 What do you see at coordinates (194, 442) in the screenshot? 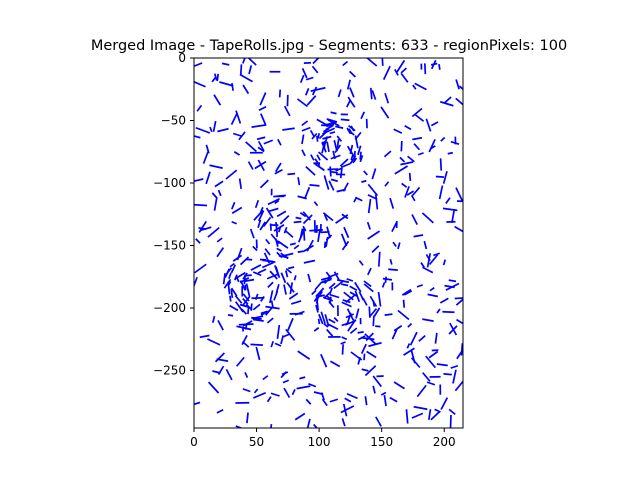
I see `x-tick-label: 0` at bounding box center [194, 442].